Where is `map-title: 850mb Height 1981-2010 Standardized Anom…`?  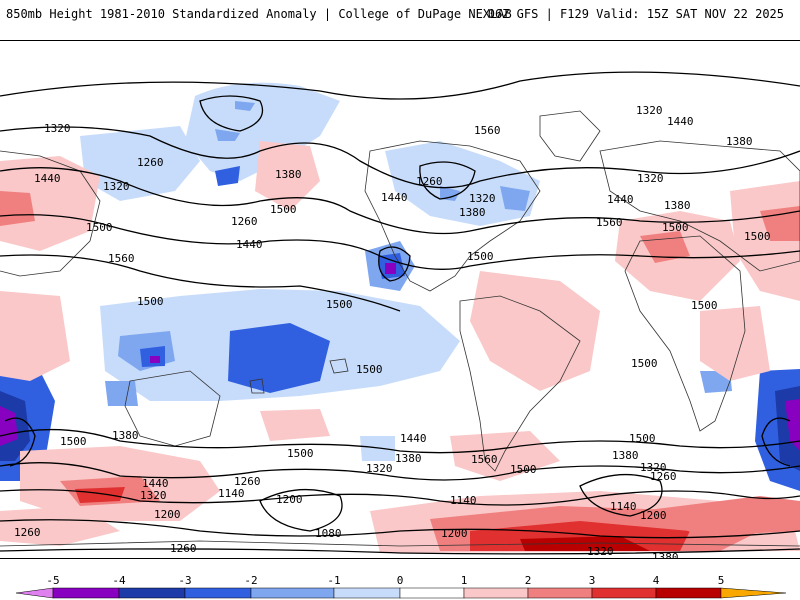 map-title: 850mb Height 1981-2010 Standardized Anom… is located at coordinates (259, 14).